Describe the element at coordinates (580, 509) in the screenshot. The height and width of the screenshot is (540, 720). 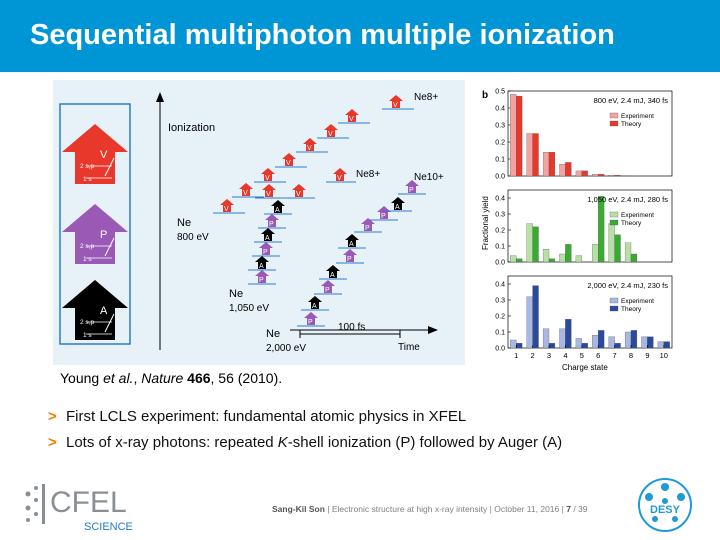
I see `footer-total: / 39` at that location.